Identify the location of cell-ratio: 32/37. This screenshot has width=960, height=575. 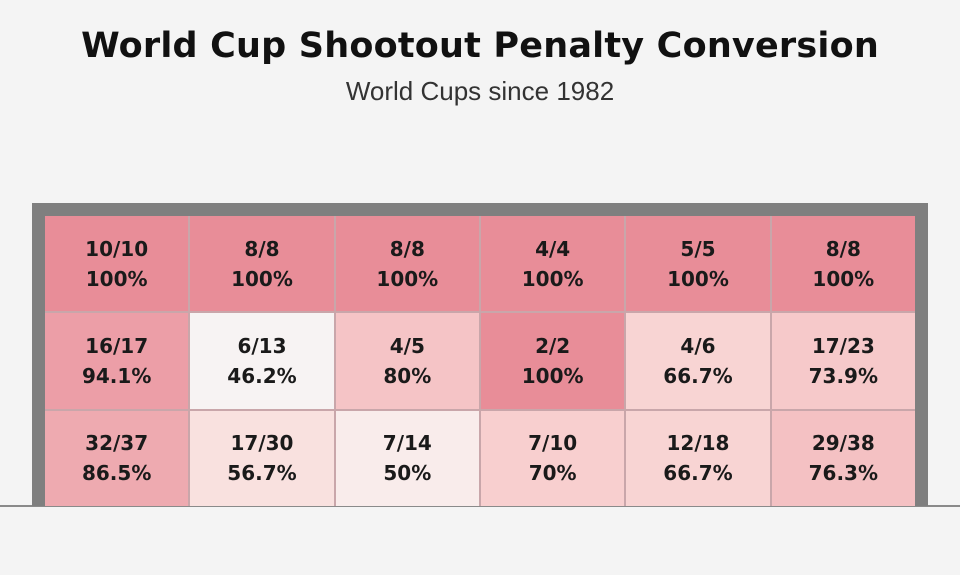
(117, 443).